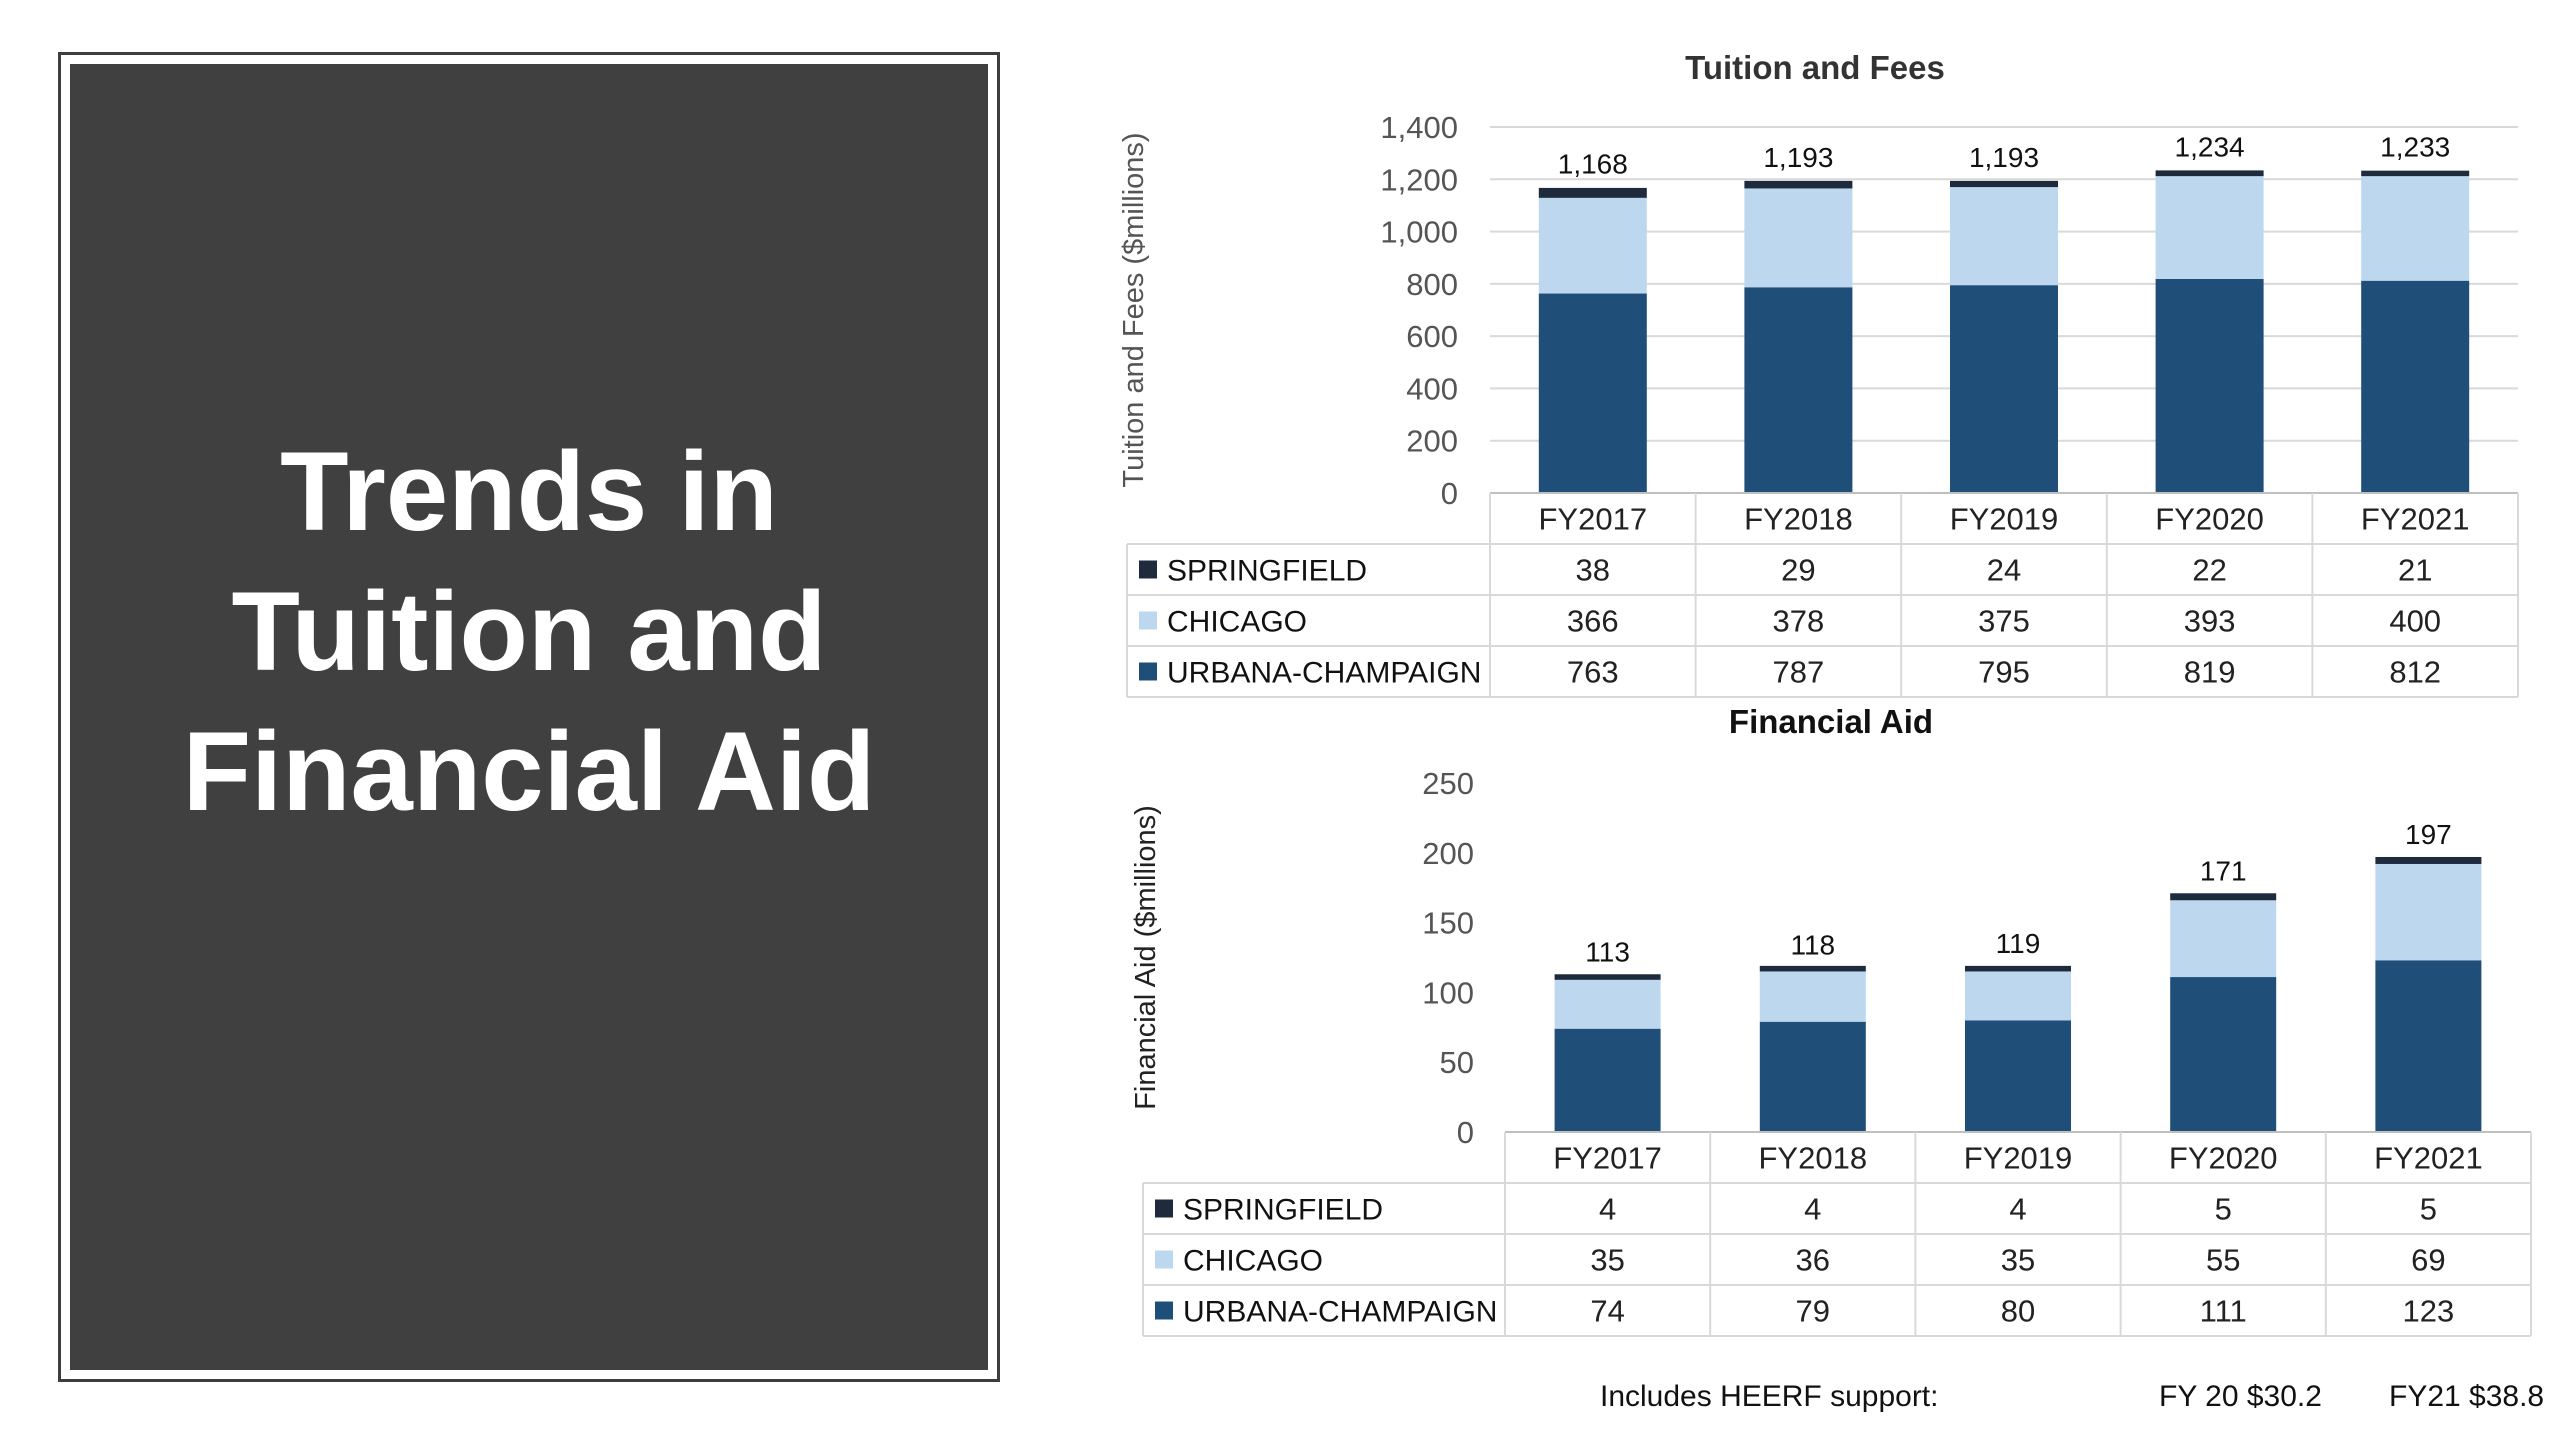 The height and width of the screenshot is (1440, 2560). I want to click on y-tick-label: 600, so click(1432, 336).